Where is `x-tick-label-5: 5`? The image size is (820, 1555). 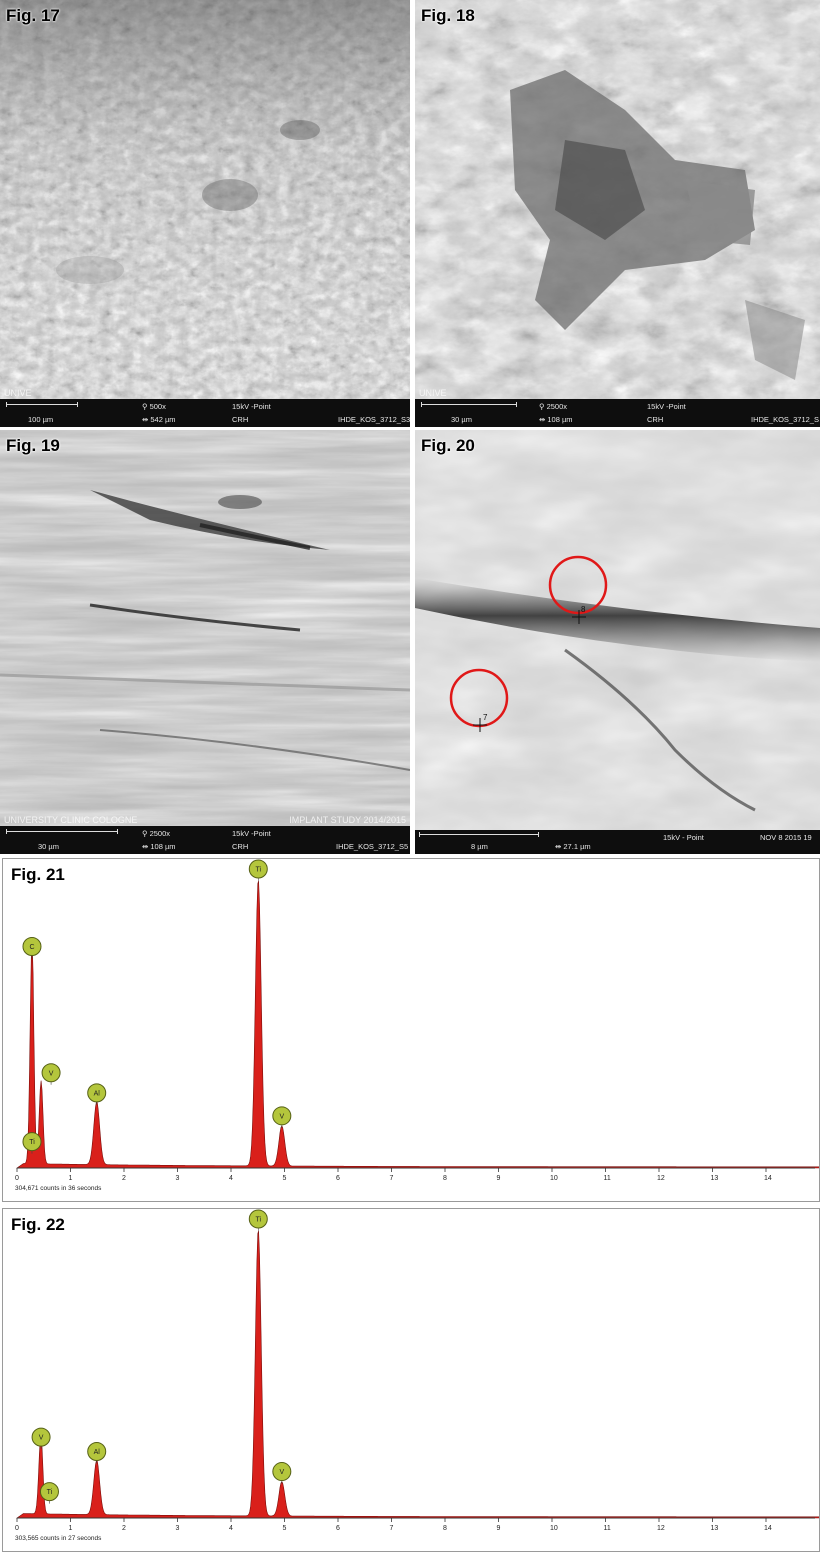
x-tick-label-5: 5 is located at coordinates (285, 1528).